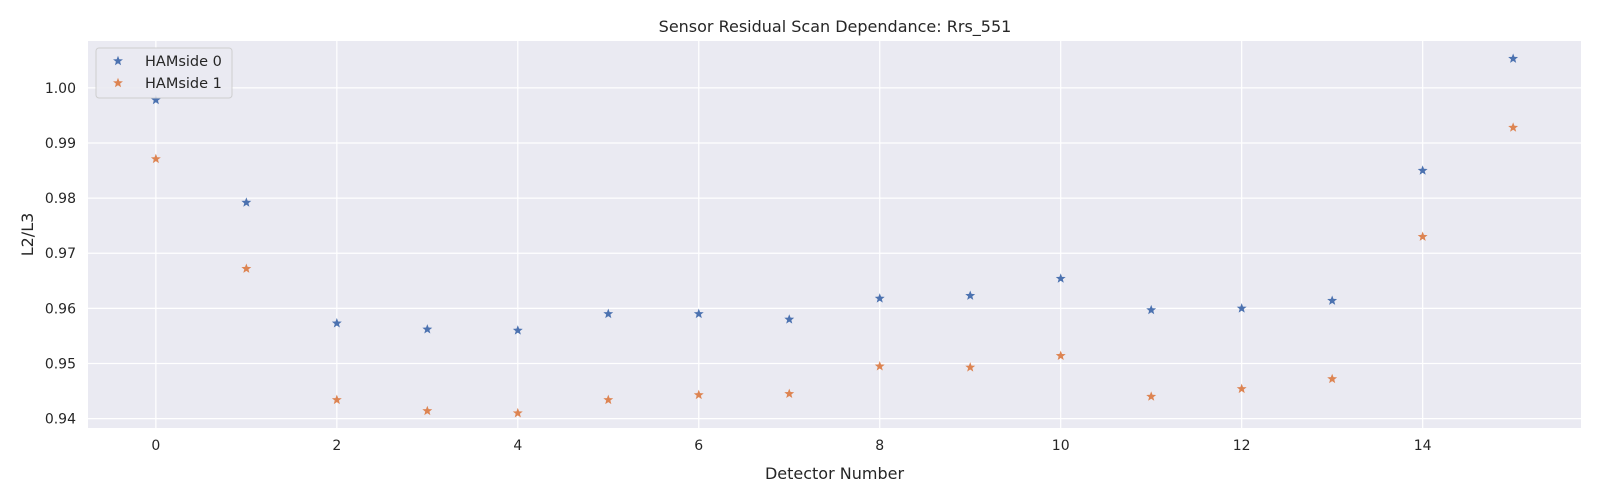 This screenshot has width=1600, height=500. What do you see at coordinates (835, 473) in the screenshot?
I see `x-axis-title: Detector Number` at bounding box center [835, 473].